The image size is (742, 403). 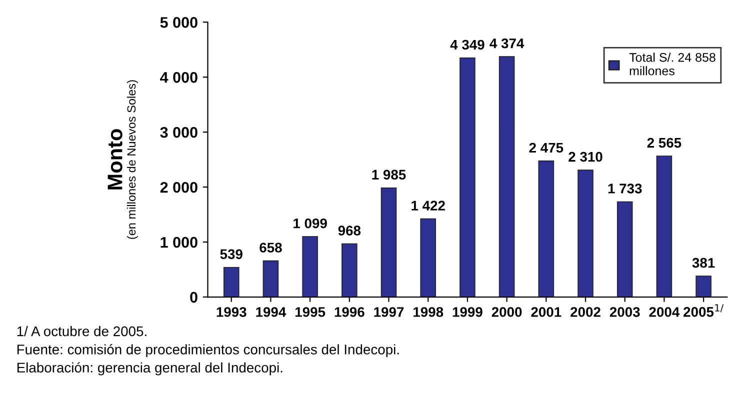 I want to click on x-tick-label: 1999, so click(x=467, y=312).